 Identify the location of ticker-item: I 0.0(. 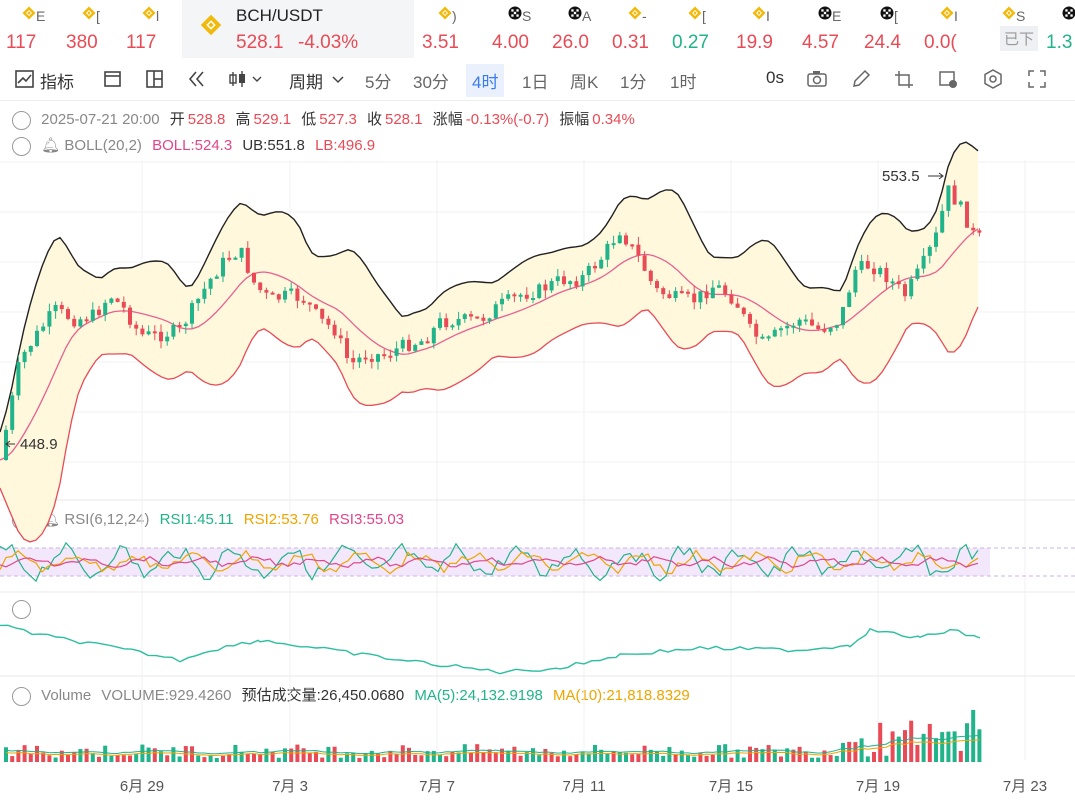
(948, 29).